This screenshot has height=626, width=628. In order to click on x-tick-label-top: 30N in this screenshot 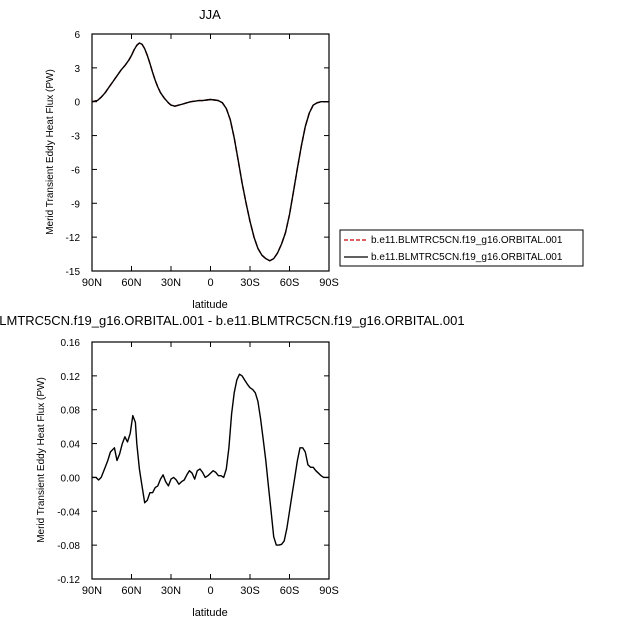, I will do `click(171, 283)`.